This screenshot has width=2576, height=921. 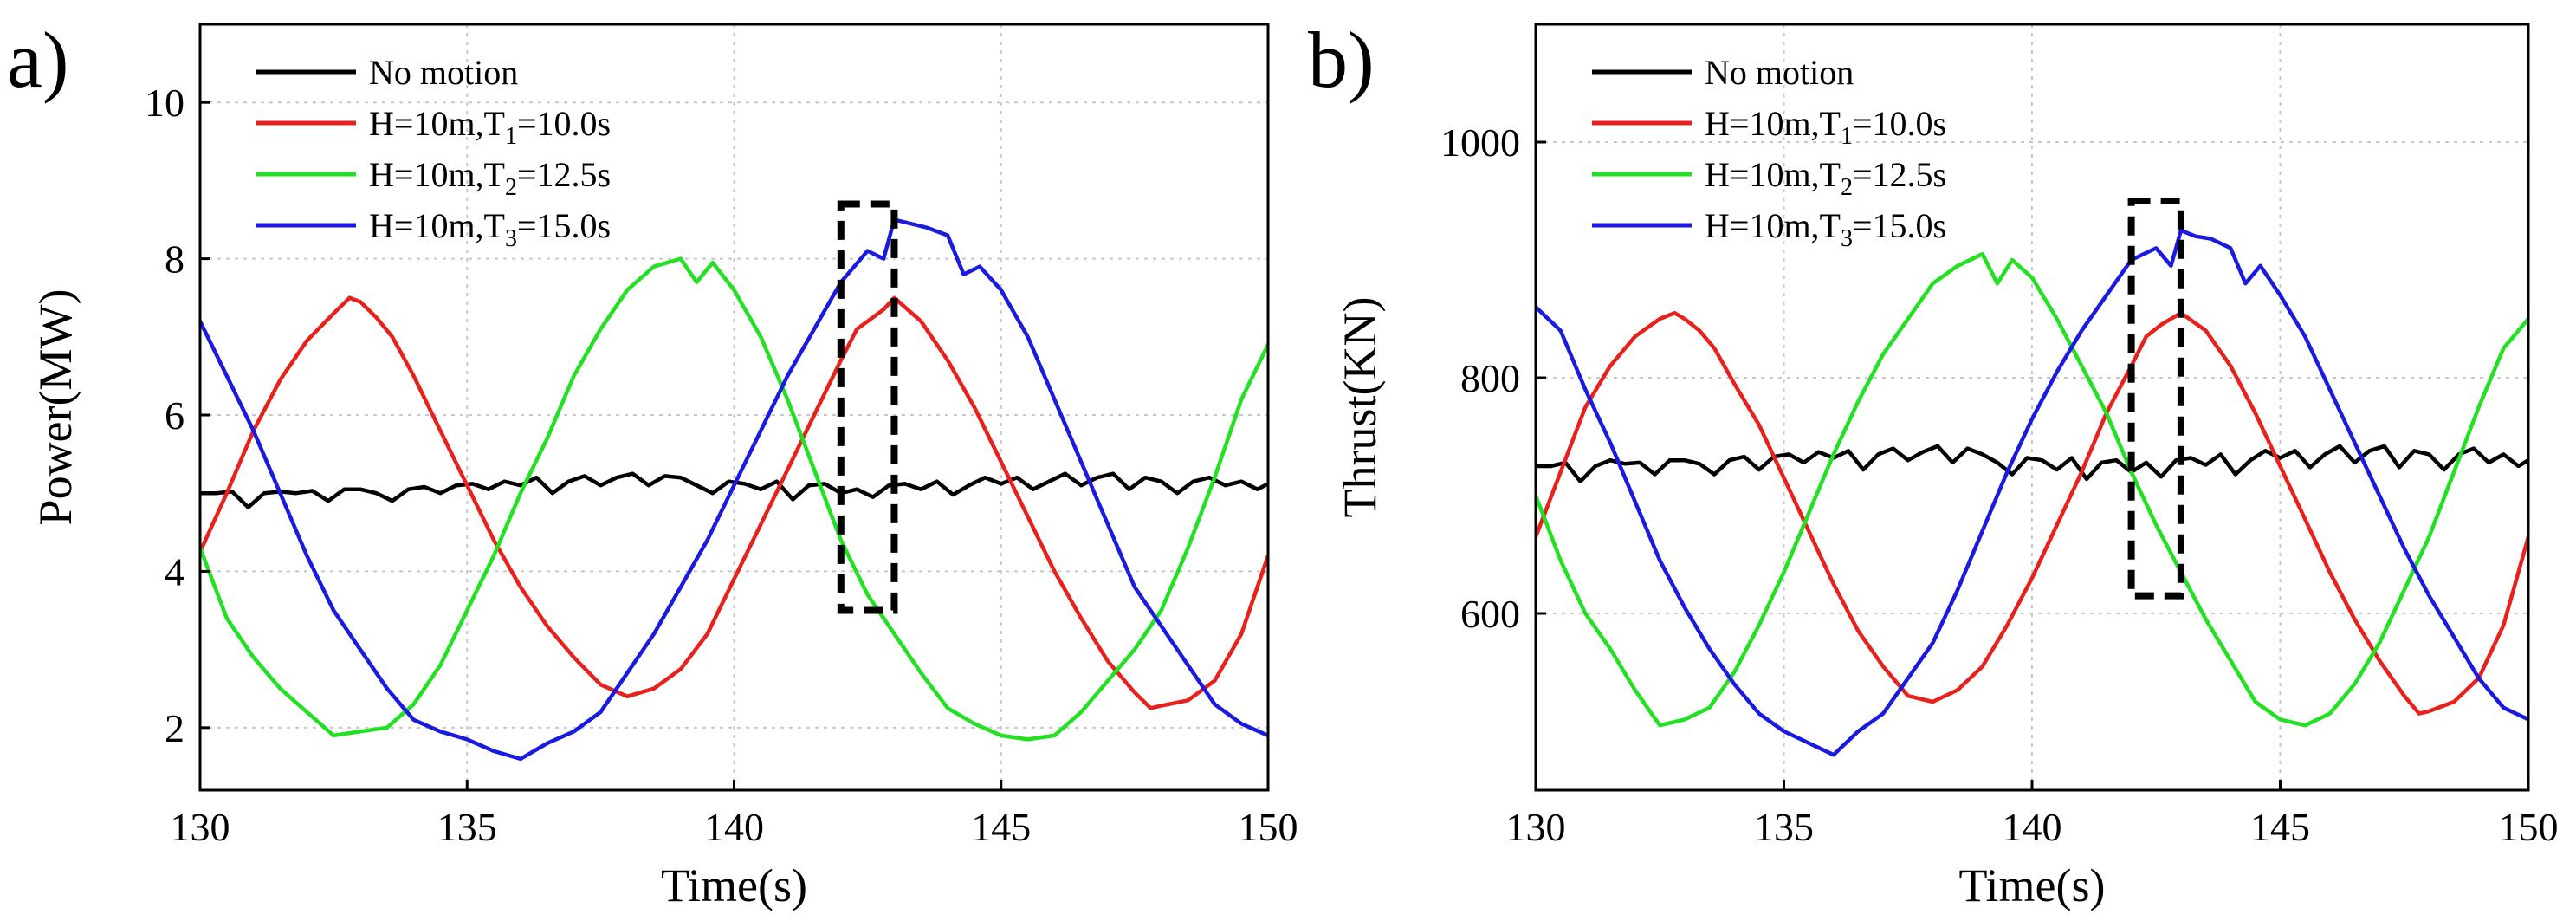 What do you see at coordinates (174, 415) in the screenshot?
I see `y-tick-label: 6` at bounding box center [174, 415].